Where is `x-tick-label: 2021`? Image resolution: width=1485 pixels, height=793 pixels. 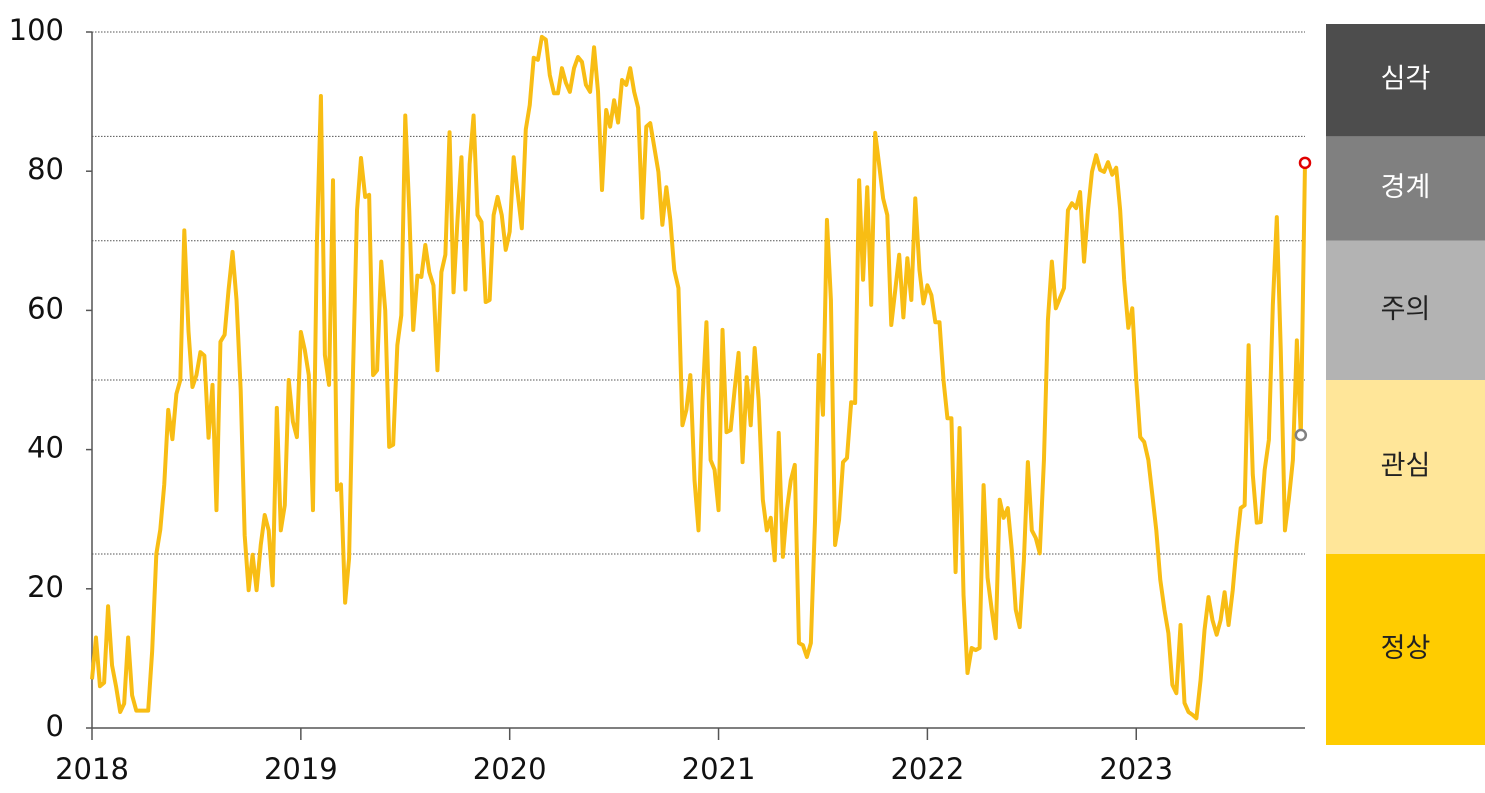
x-tick-label: 2021 is located at coordinates (719, 769).